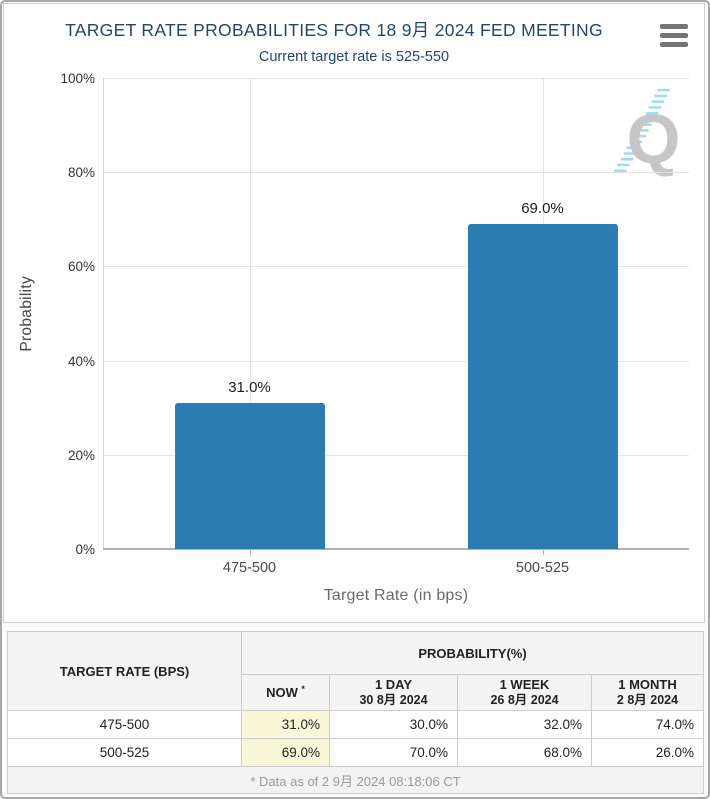 The width and height of the screenshot is (710, 799). I want to click on y-tick-label: 0%, so click(85, 549).